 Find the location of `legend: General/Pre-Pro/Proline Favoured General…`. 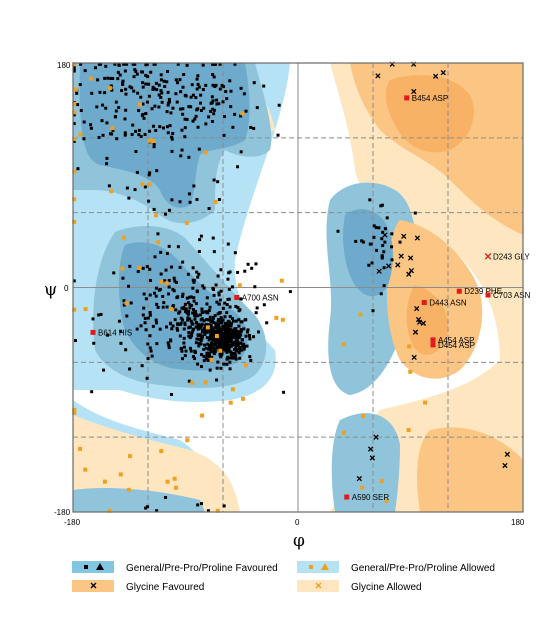

legend: General/Pre-Pro/Proline Favoured General… is located at coordinates (283, 577).